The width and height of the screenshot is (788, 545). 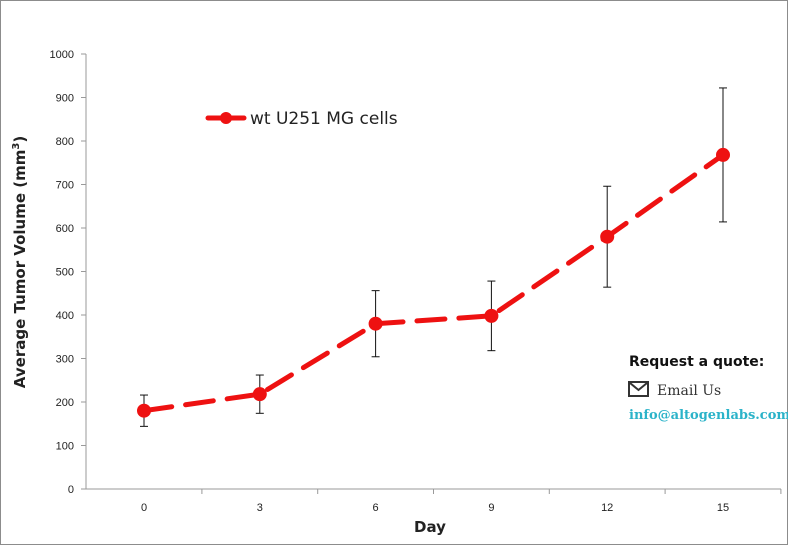 What do you see at coordinates (62, 55) in the screenshot?
I see `y-tick-label: 1000` at bounding box center [62, 55].